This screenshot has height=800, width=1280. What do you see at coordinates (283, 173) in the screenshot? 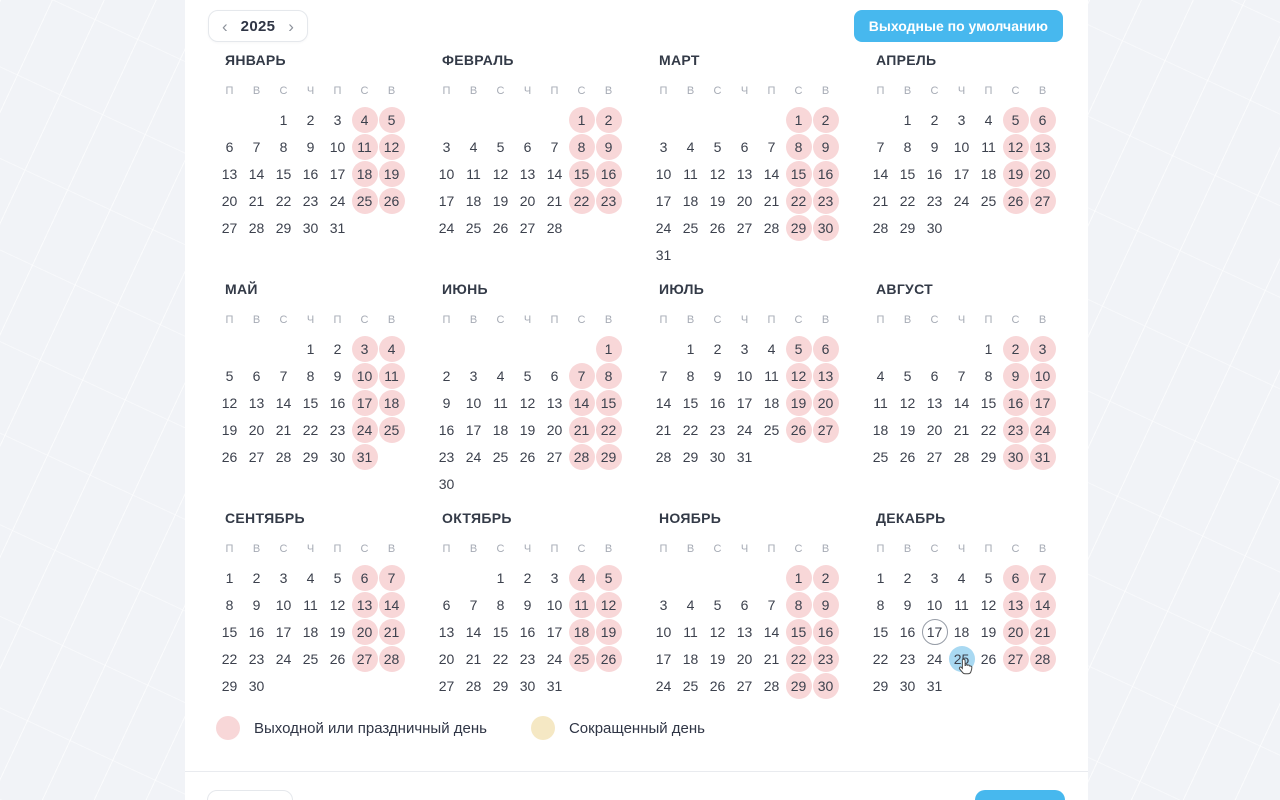
I see `day-cell: 15` at bounding box center [283, 173].